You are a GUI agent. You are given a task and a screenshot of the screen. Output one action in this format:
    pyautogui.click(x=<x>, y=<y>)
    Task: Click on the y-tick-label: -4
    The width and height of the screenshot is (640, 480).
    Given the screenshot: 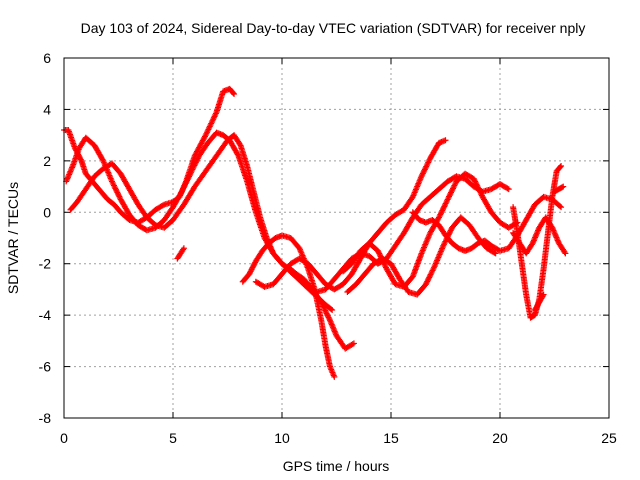 What is the action you would take?
    pyautogui.click(x=45, y=315)
    